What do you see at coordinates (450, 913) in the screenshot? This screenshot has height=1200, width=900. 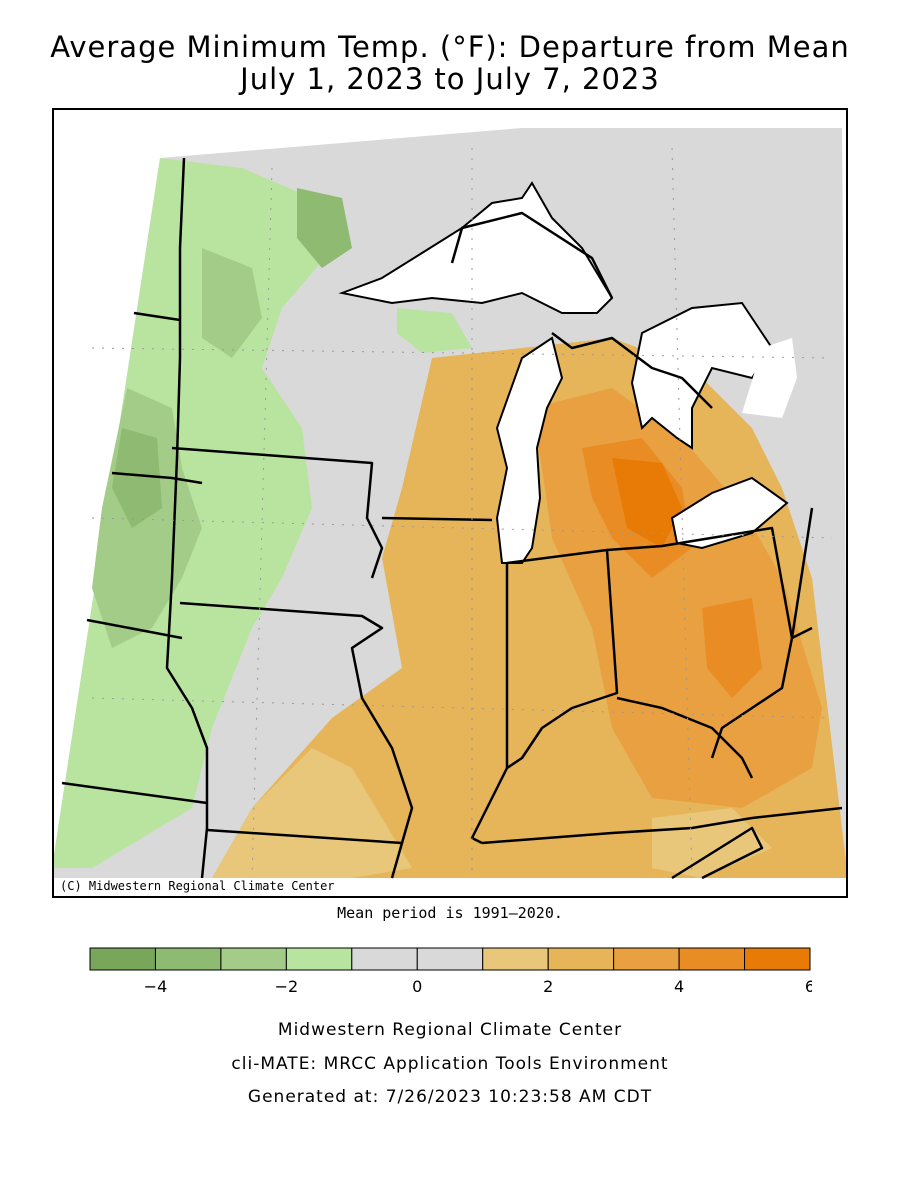 I see `mean-period-note: Mean period is 1991–2020.` at bounding box center [450, 913].